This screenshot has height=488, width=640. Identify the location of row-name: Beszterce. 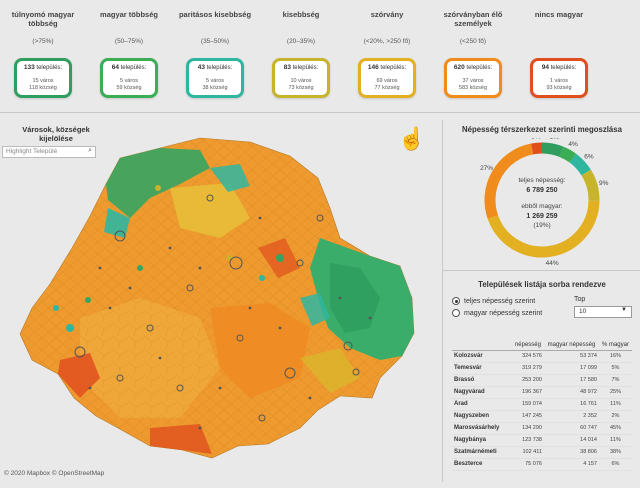
(482, 464).